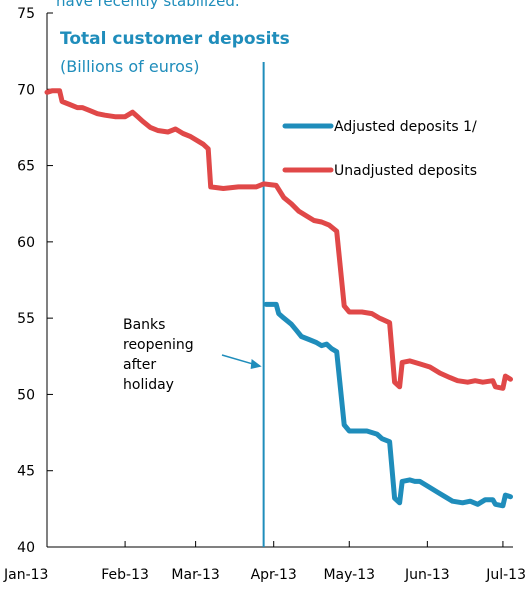 This screenshot has height=589, width=529. What do you see at coordinates (26, 395) in the screenshot?
I see `y-tick-label: 50` at bounding box center [26, 395].